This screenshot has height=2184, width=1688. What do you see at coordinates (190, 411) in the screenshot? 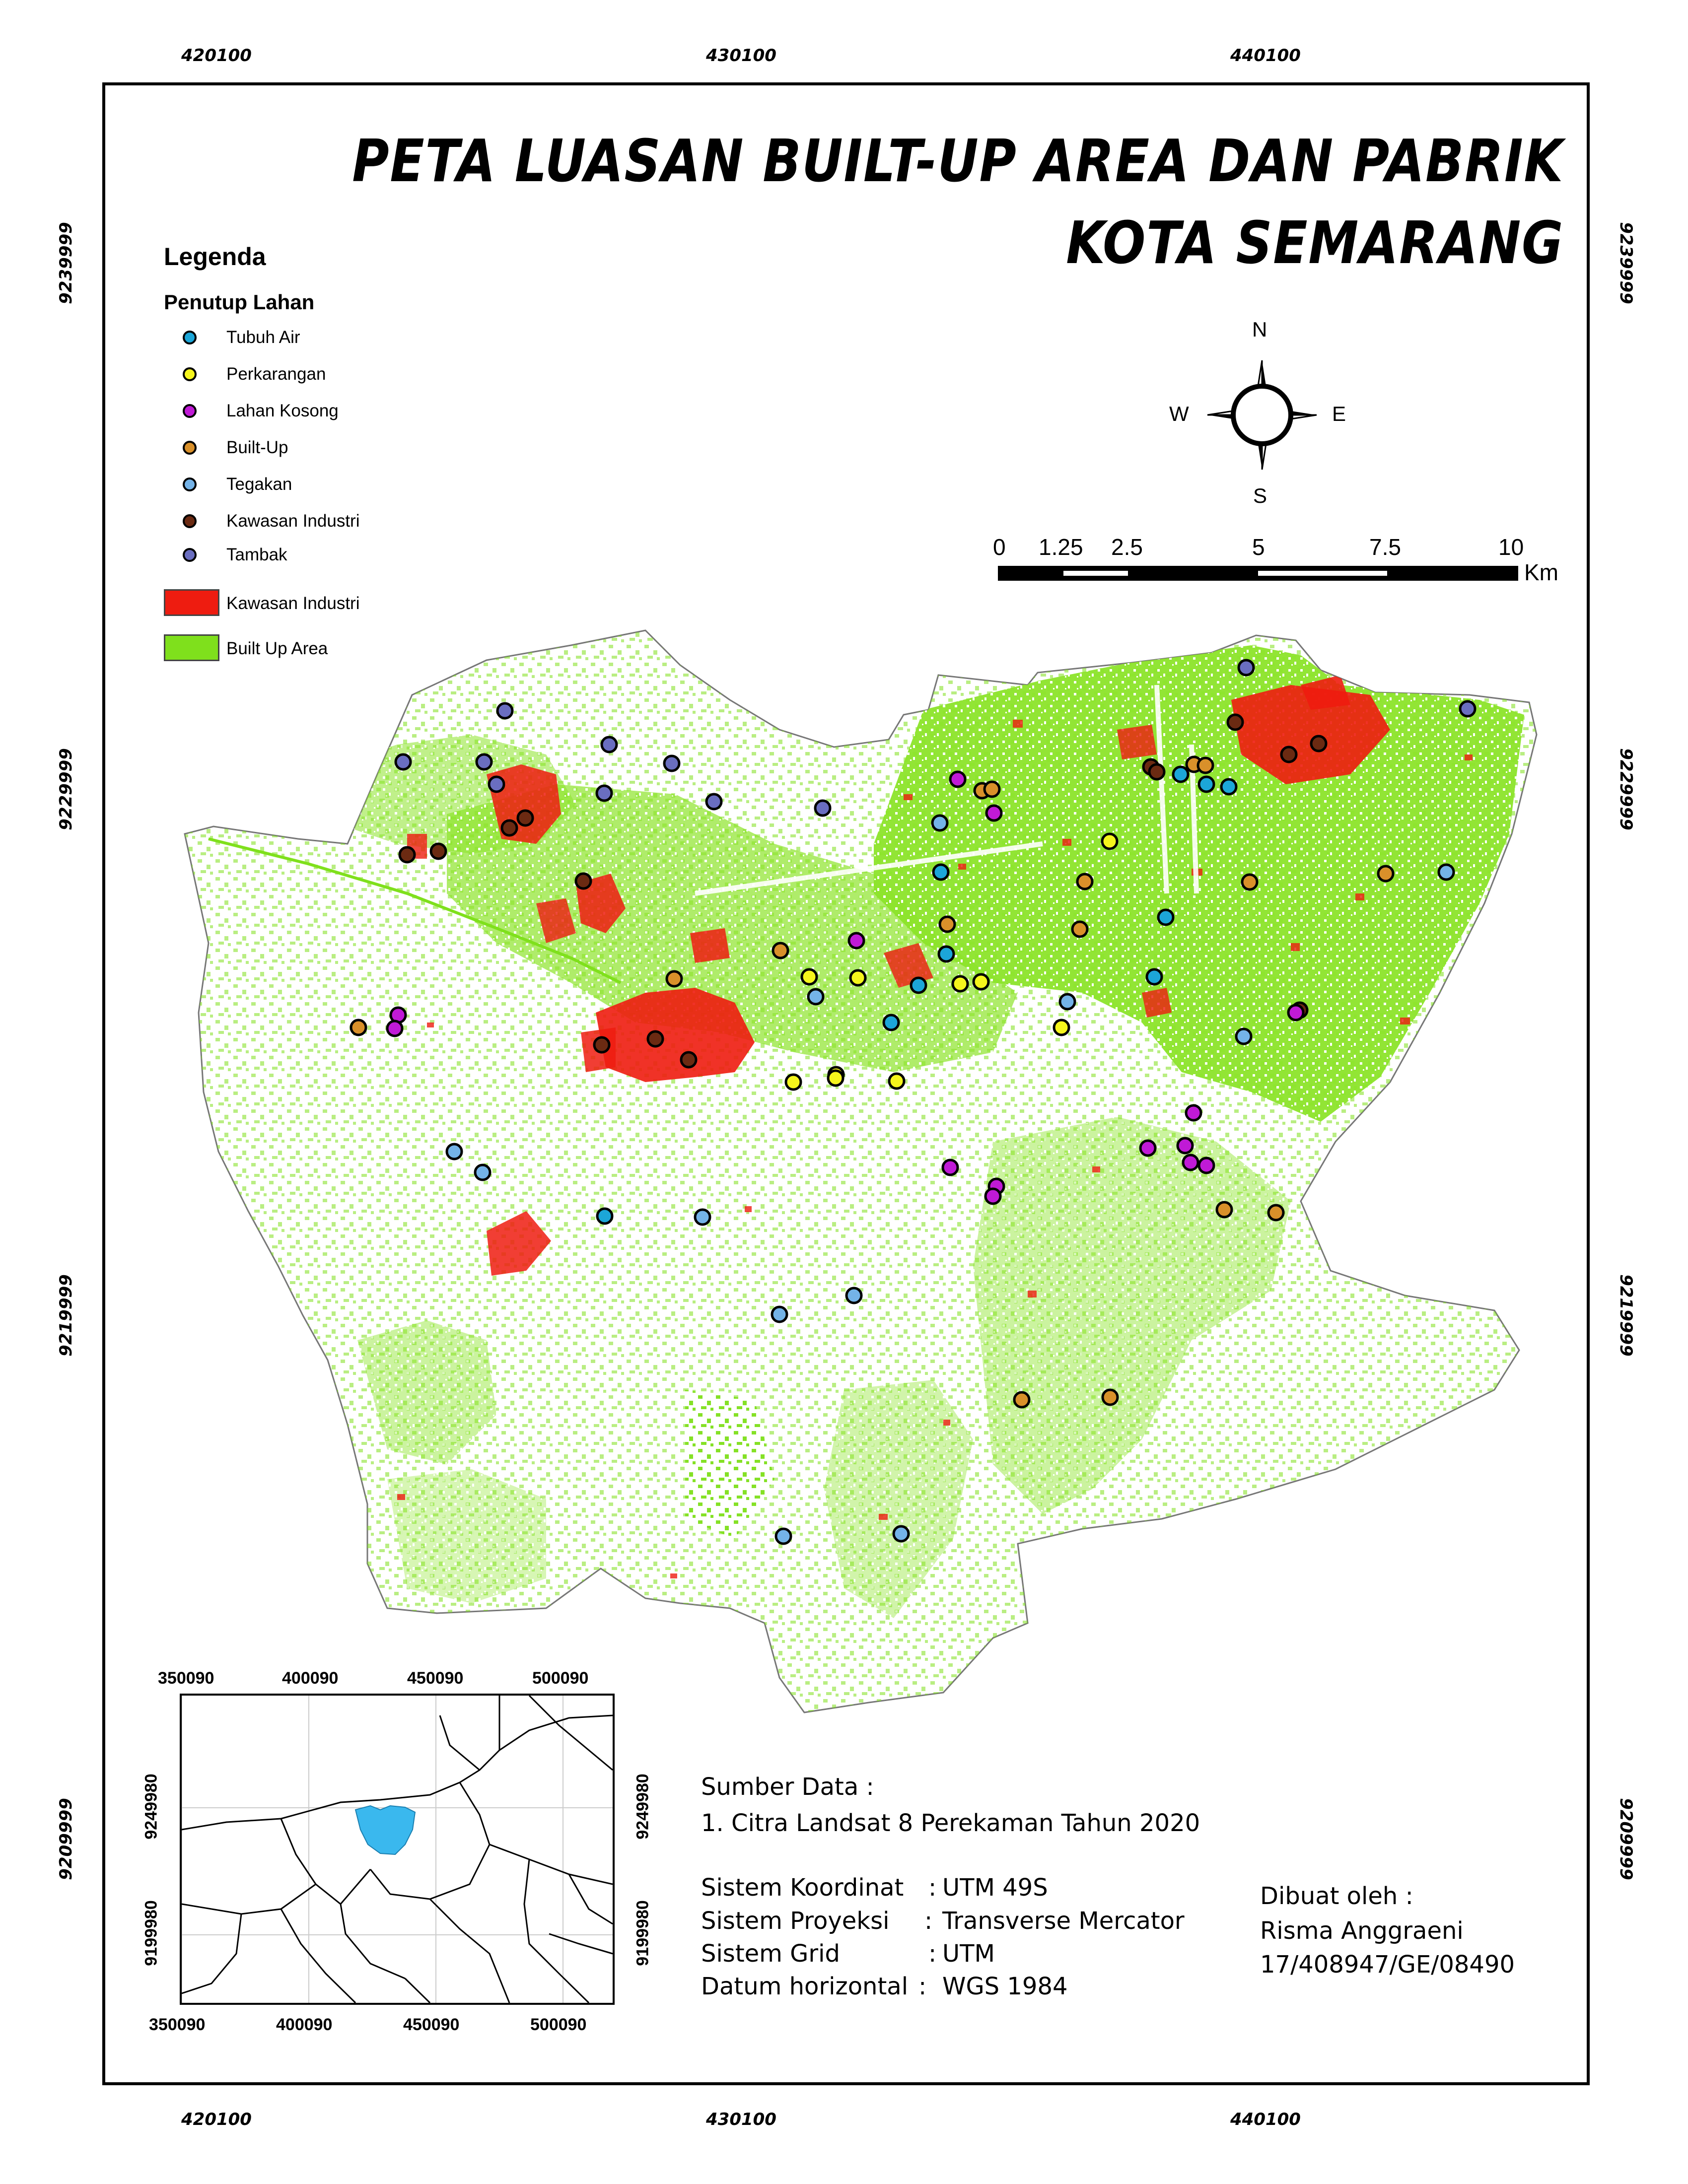
I see `legend-marker-lahan-kosong` at bounding box center [190, 411].